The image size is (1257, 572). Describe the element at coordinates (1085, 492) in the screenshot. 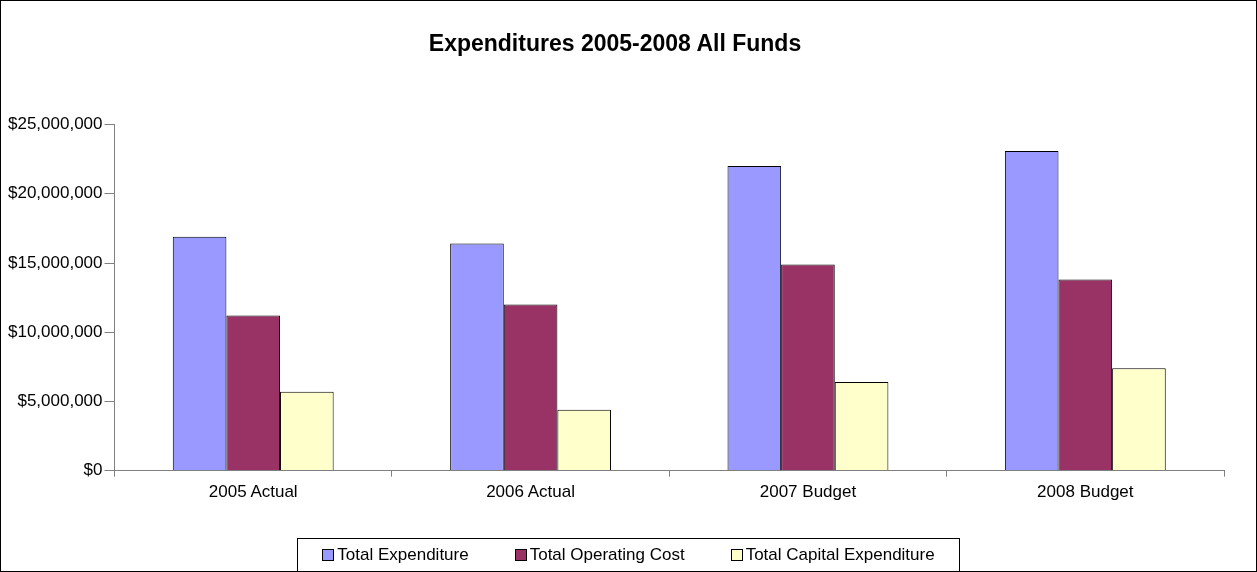

I see `x-tick-label: 2008 Budget` at that location.